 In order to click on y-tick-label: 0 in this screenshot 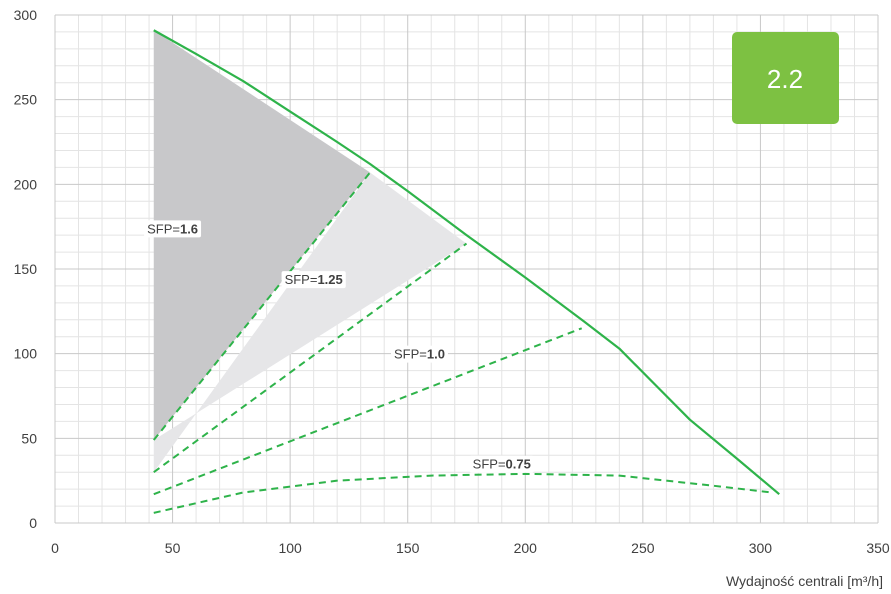, I will do `click(33, 523)`.